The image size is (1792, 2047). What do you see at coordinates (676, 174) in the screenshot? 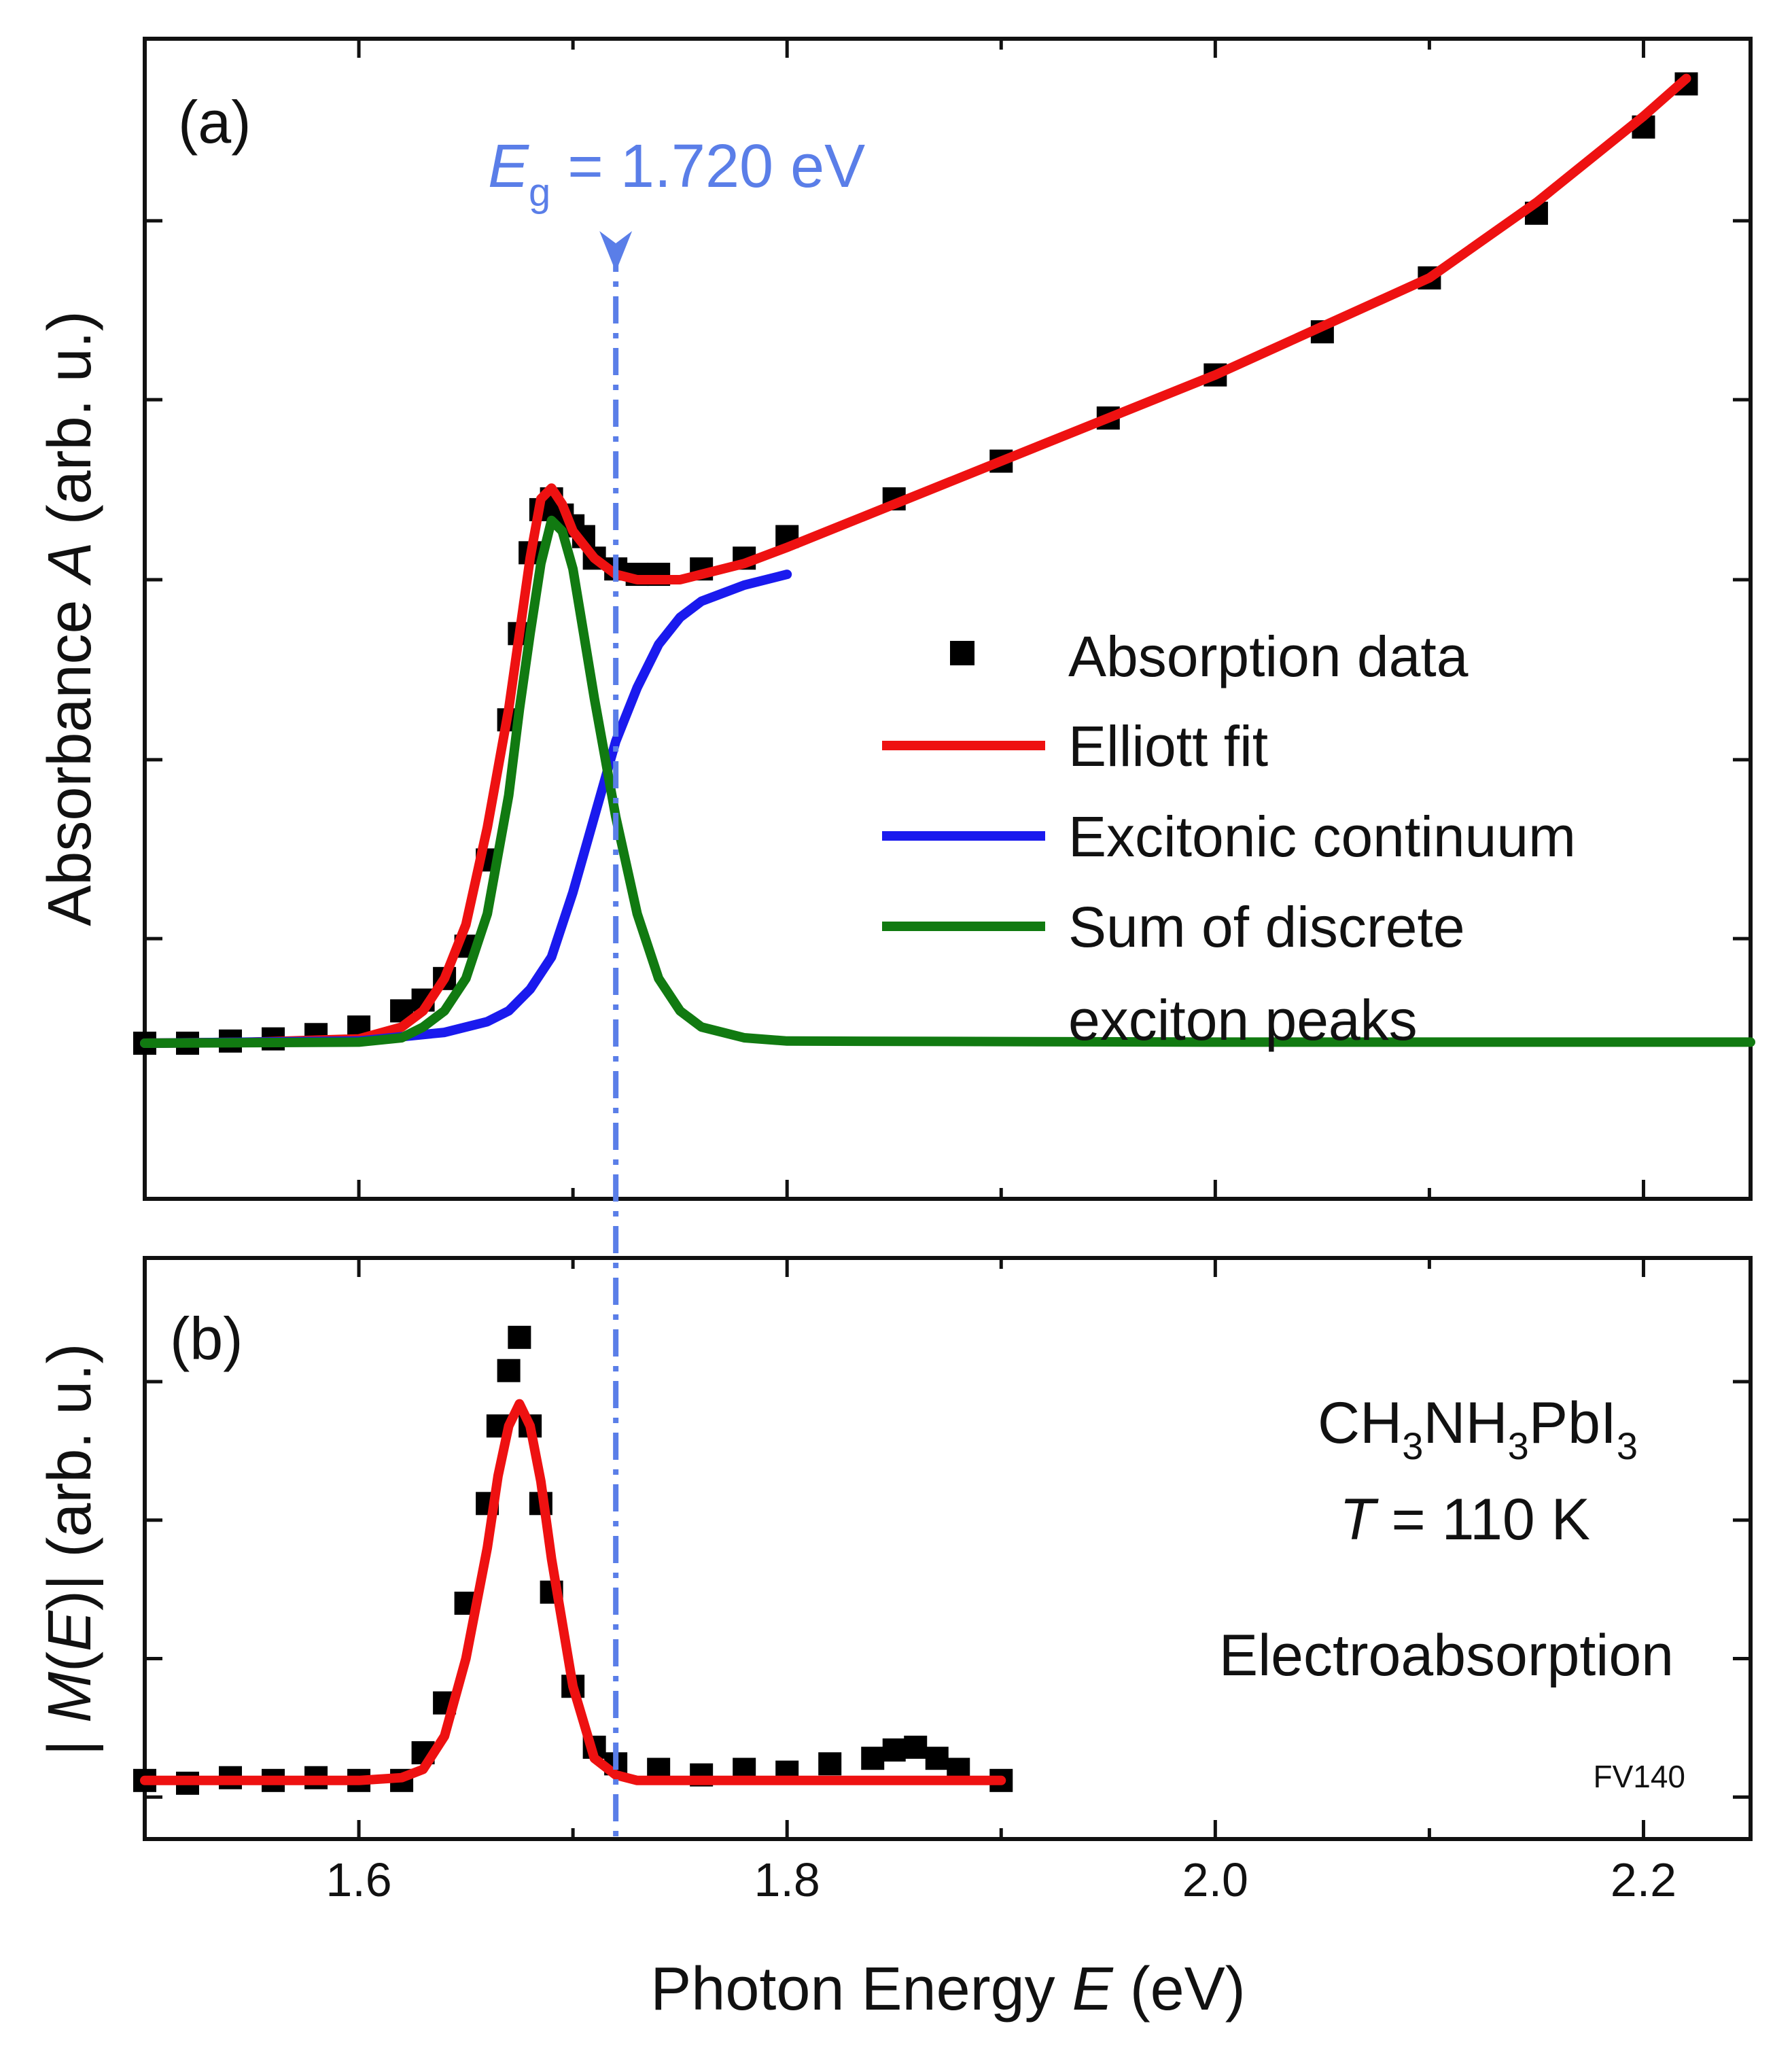
I see `gap-energy-annotation: Eg = 1.720 eV` at bounding box center [676, 174].